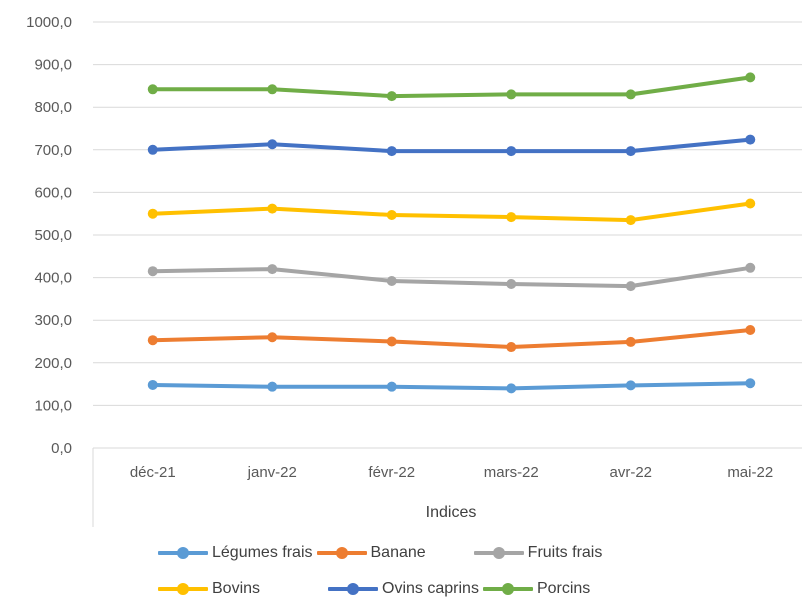 The height and width of the screenshot is (602, 802). I want to click on y-tick-label: 700,0, so click(53, 150).